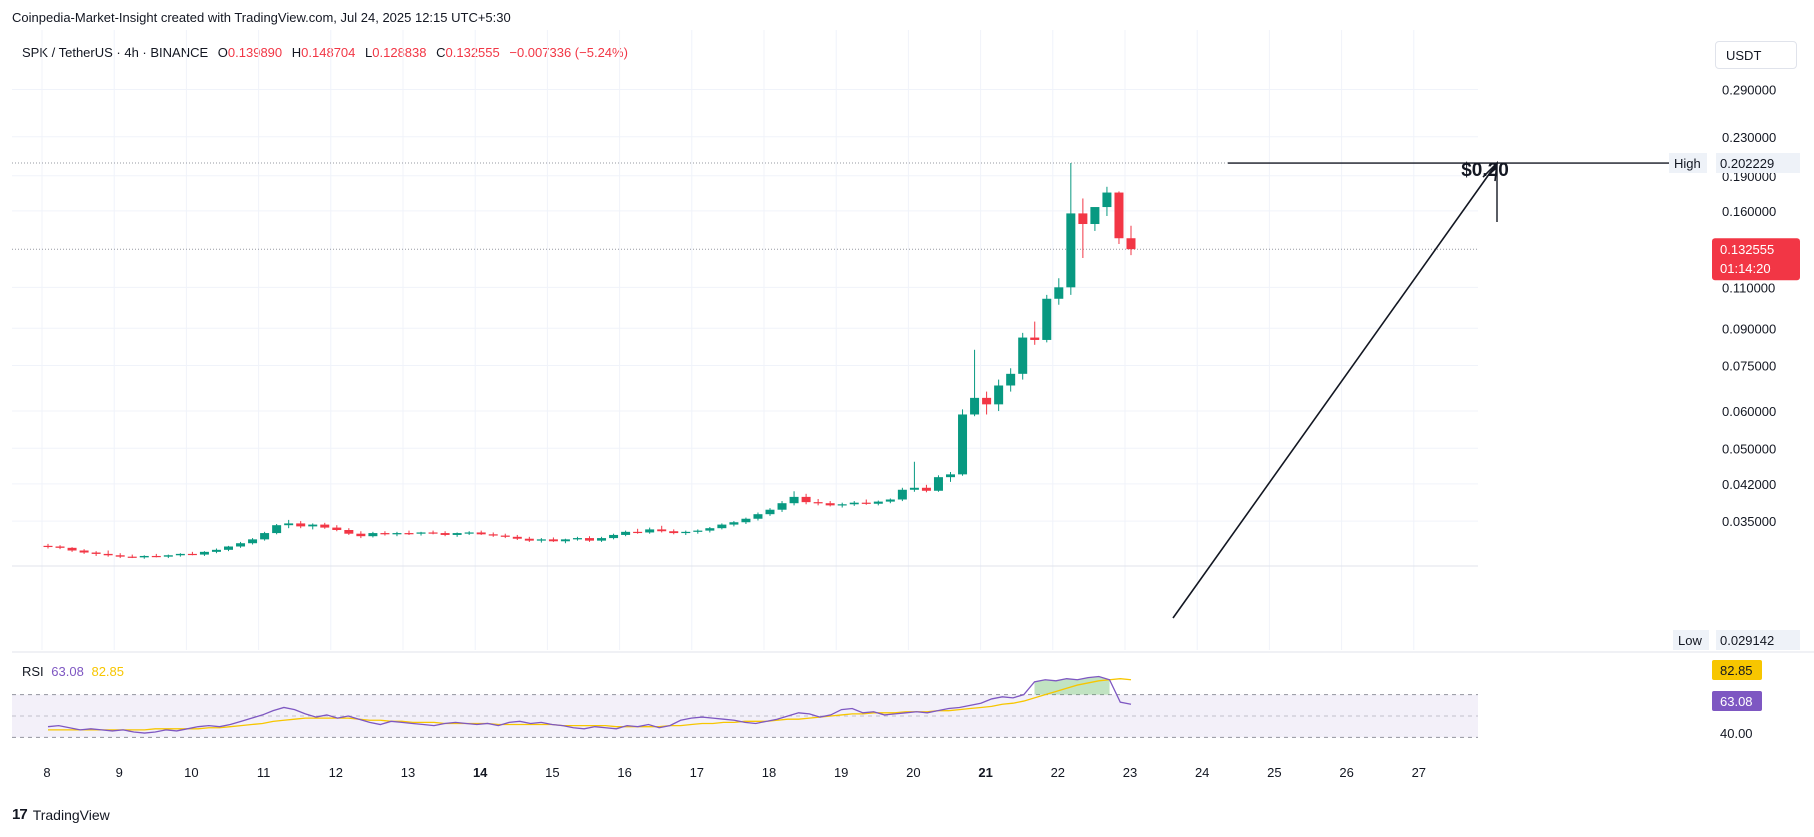 This screenshot has height=837, width=1814. What do you see at coordinates (1346, 772) in the screenshot?
I see `time-tick-label: 26` at bounding box center [1346, 772].